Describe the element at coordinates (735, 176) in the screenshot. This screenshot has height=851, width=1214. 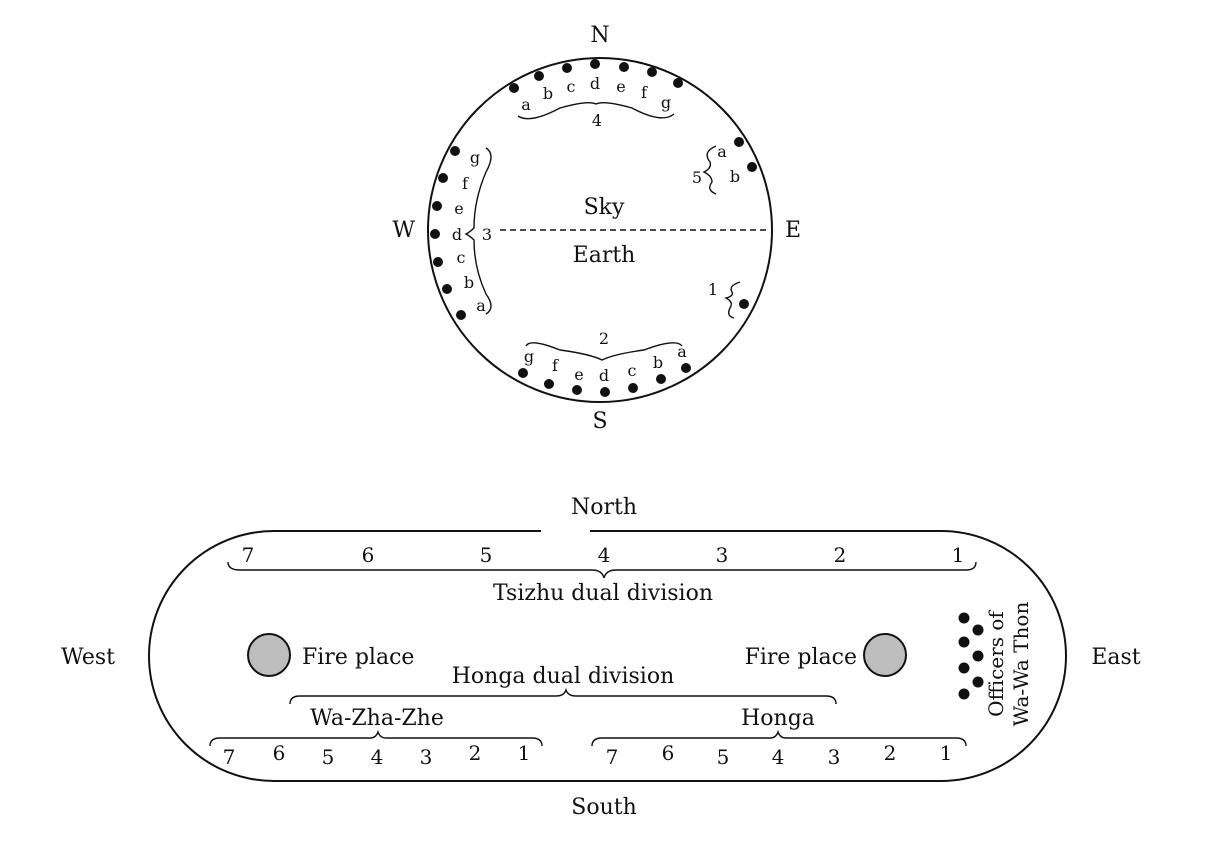
I see `letter-5b: b` at that location.